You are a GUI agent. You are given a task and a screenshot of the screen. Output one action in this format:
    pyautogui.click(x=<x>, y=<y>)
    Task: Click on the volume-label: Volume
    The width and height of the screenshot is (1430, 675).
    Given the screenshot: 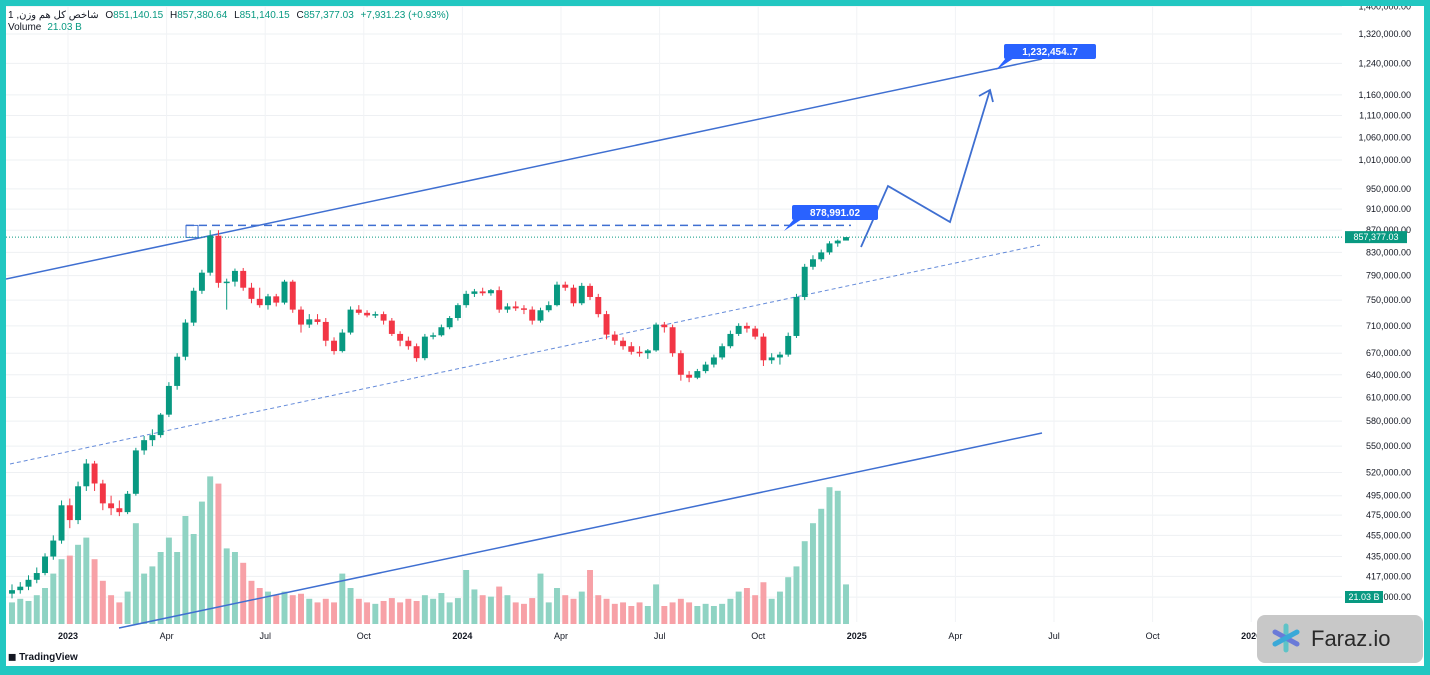 What is the action you would take?
    pyautogui.click(x=25, y=27)
    